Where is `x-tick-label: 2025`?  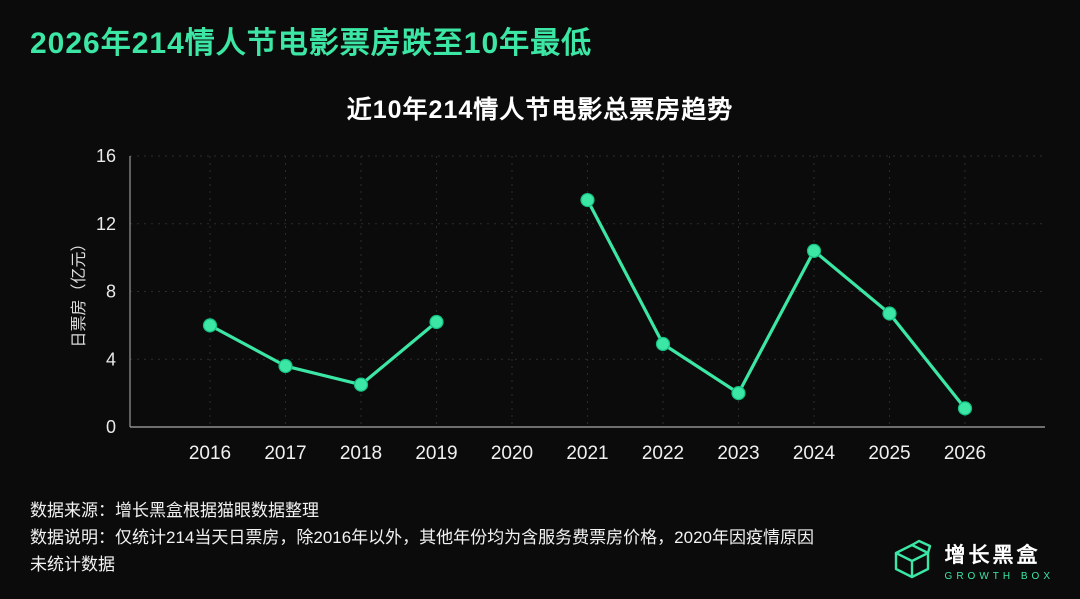
x-tick-label: 2025 is located at coordinates (889, 453).